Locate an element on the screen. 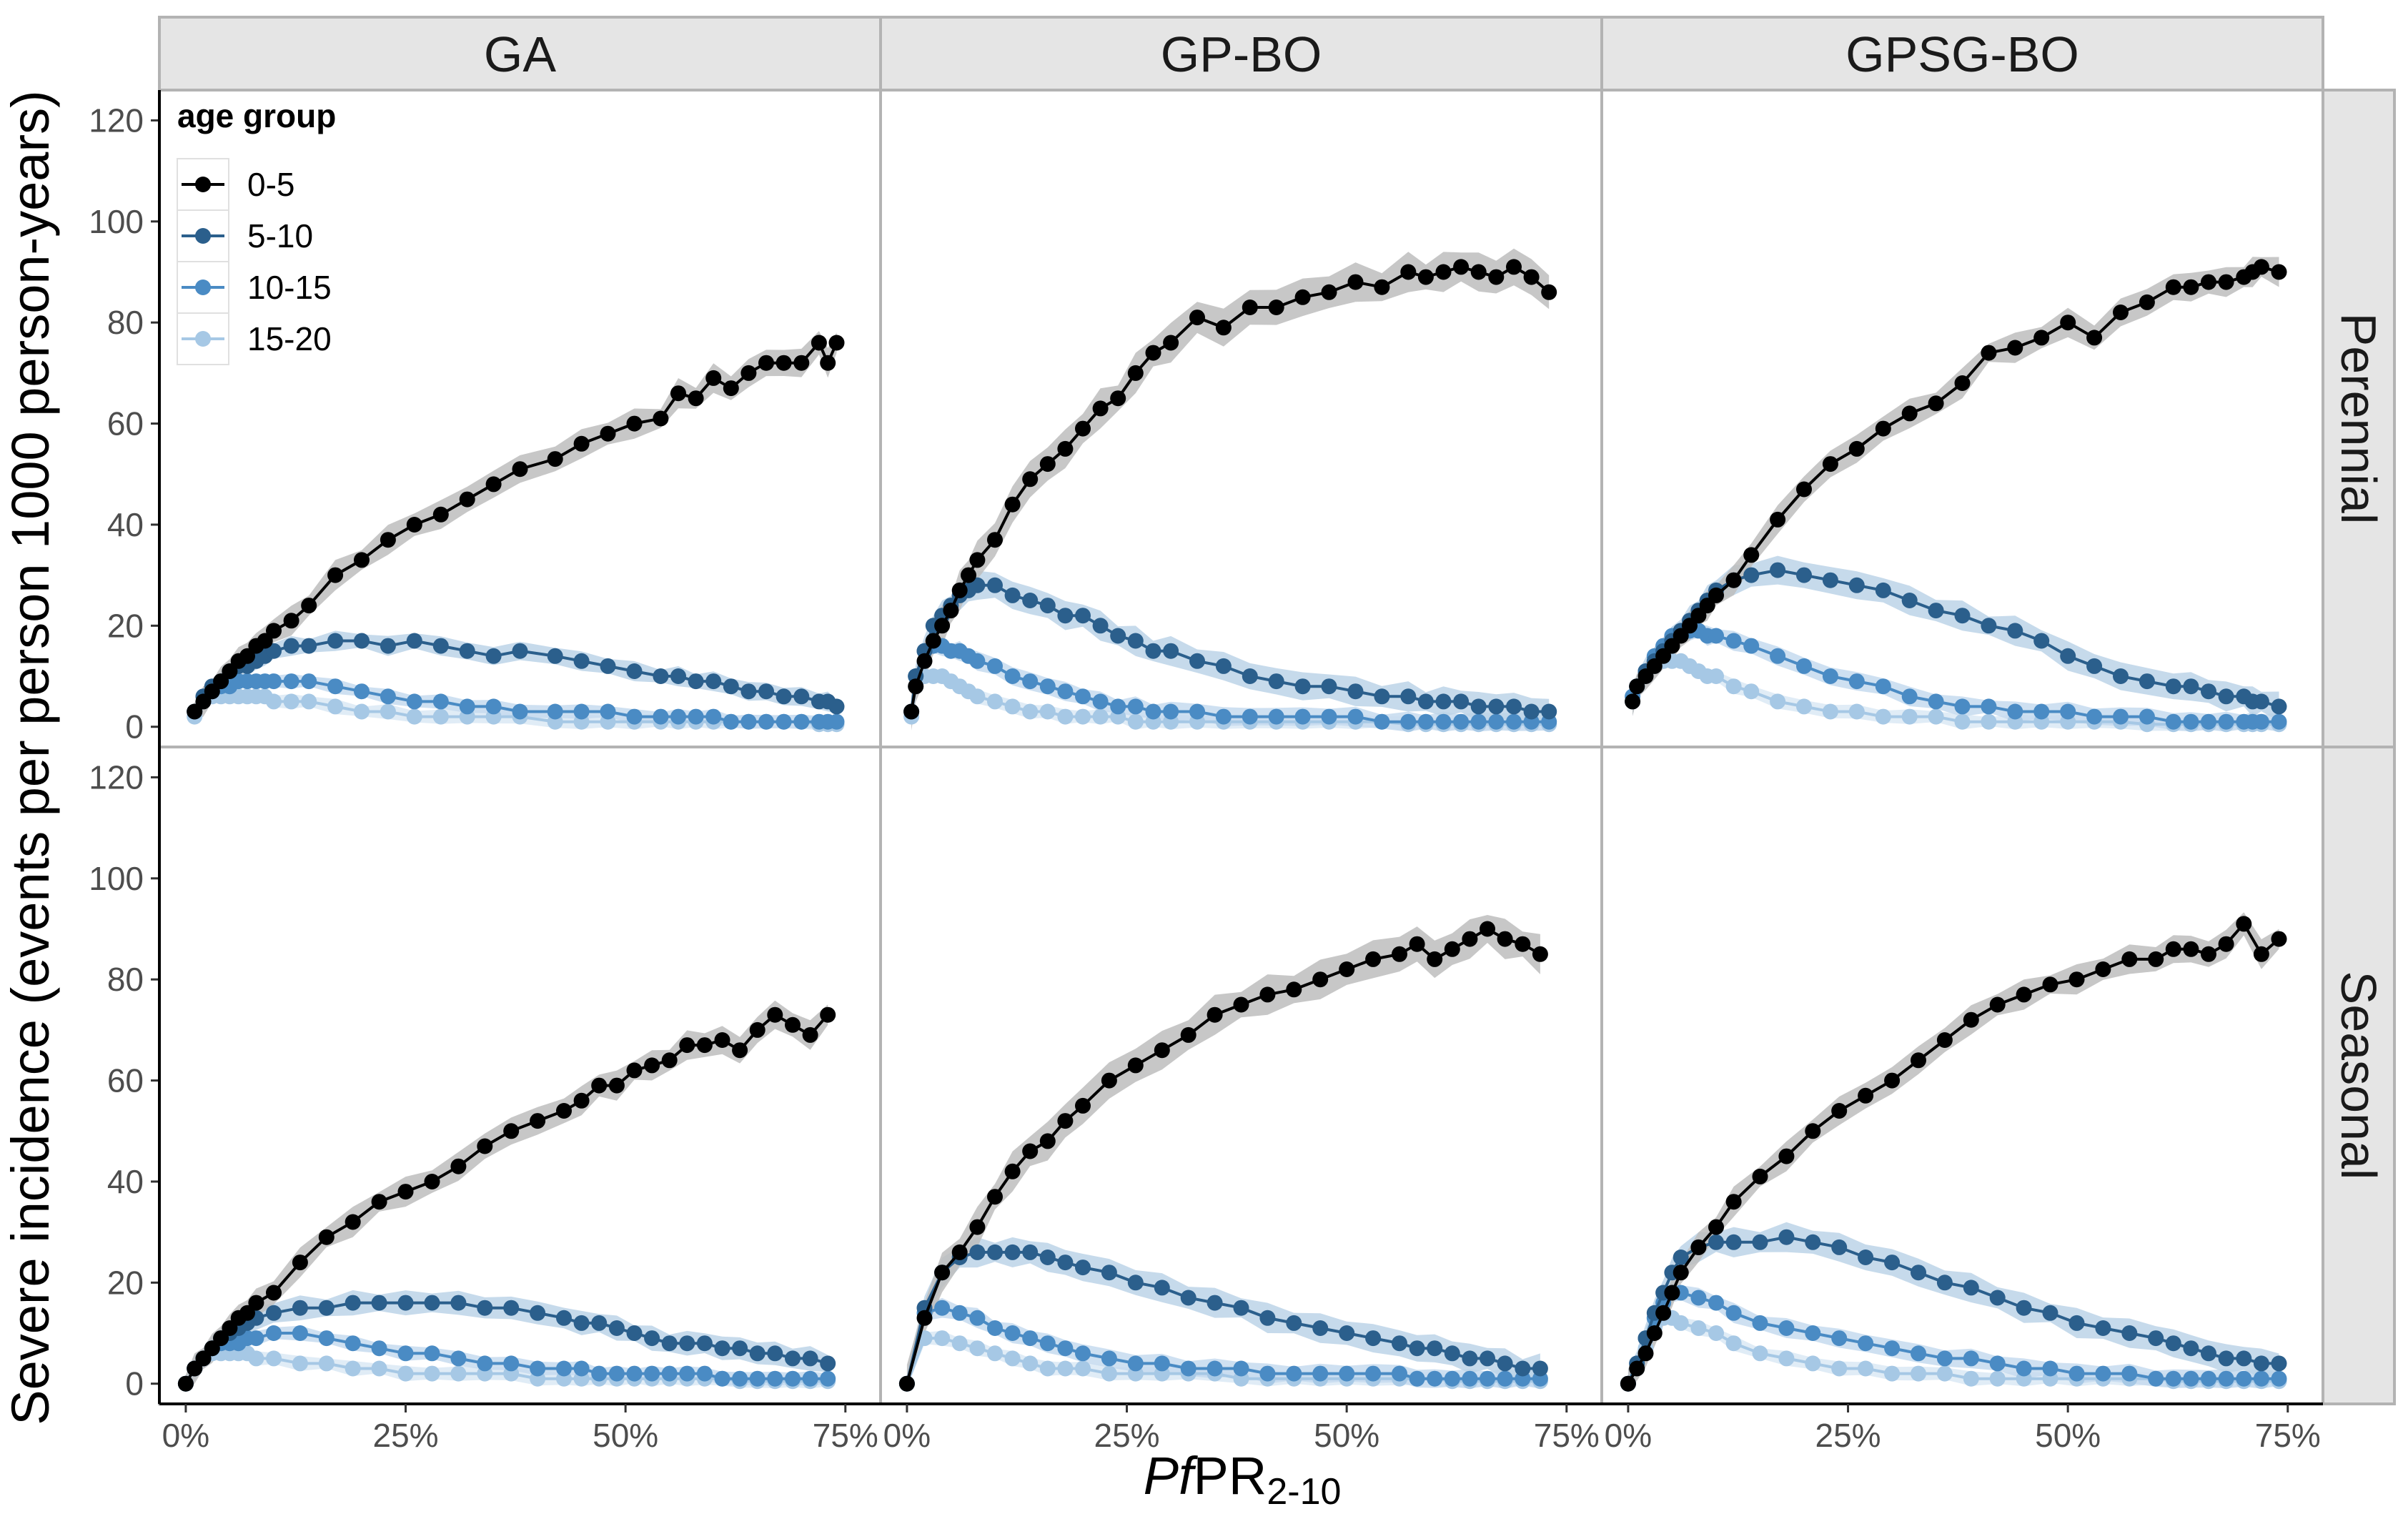 The height and width of the screenshot is (1529, 2408). panel-gpsg-bo-perennial is located at coordinates (1962, 418).